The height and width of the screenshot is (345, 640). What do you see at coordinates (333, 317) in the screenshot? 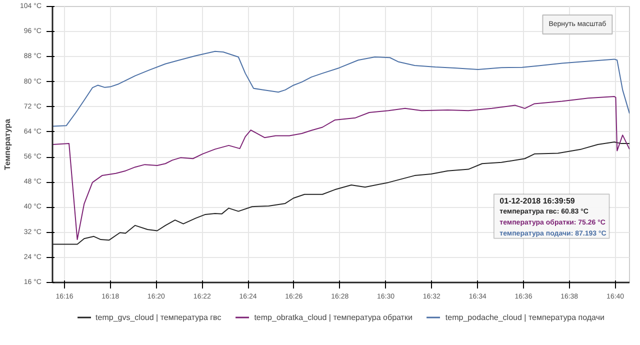
I see `legend-label: temp_obratka_cloud | температура обратки` at bounding box center [333, 317].